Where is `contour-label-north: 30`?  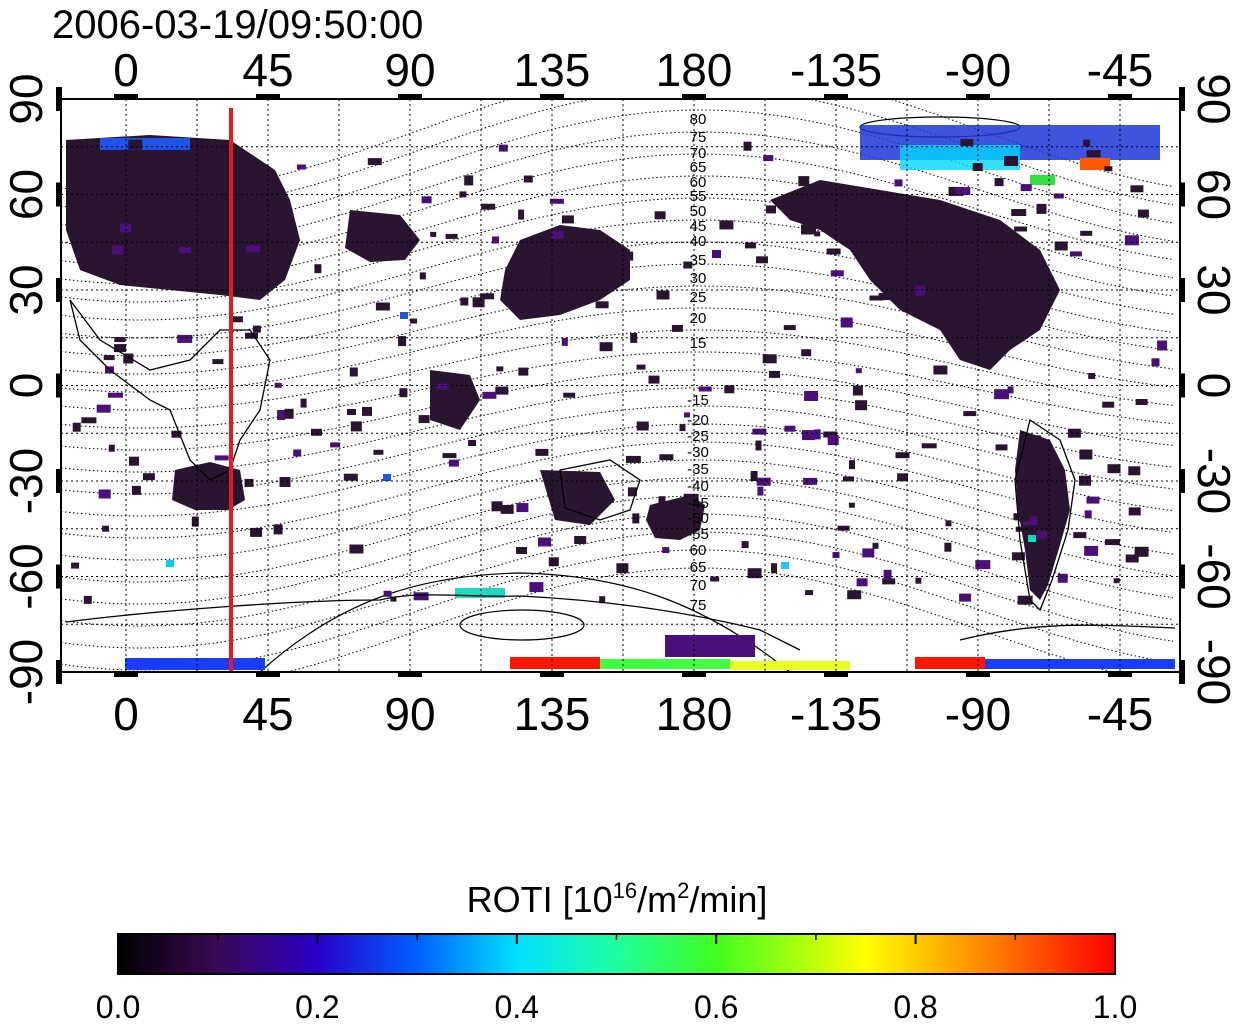
contour-label-north: 30 is located at coordinates (698, 278).